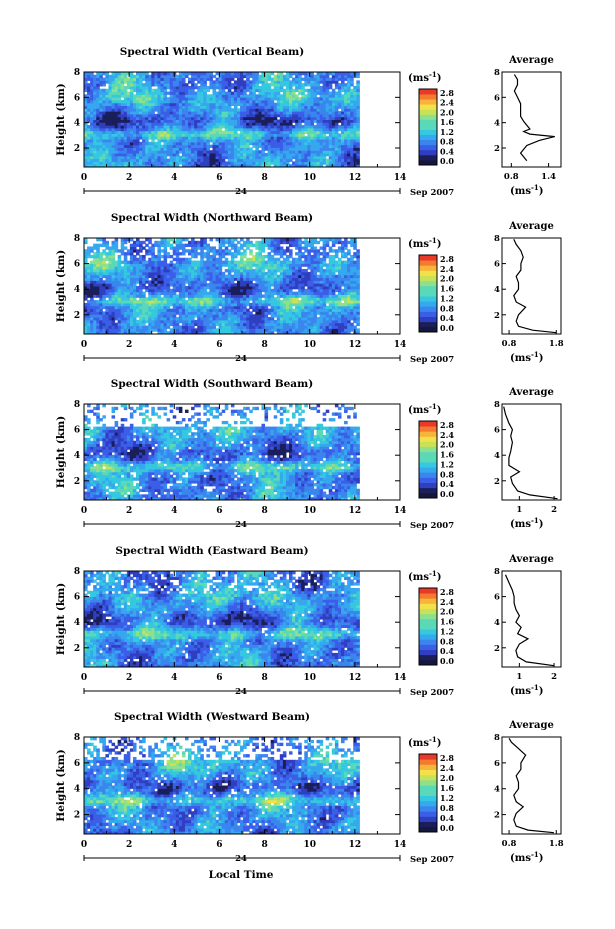 Image resolution: width=615 pixels, height=929 pixels. I want to click on colorbar-segment, so click(428, 142).